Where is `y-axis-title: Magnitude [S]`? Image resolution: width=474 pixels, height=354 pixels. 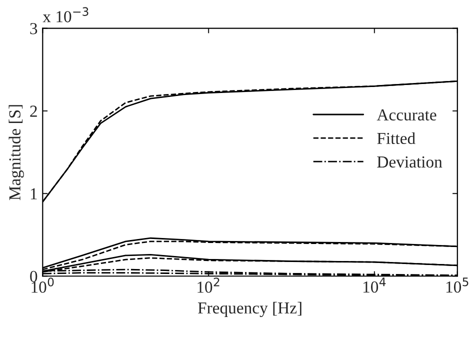 y-axis-title: Magnitude [S] is located at coordinates (16, 152).